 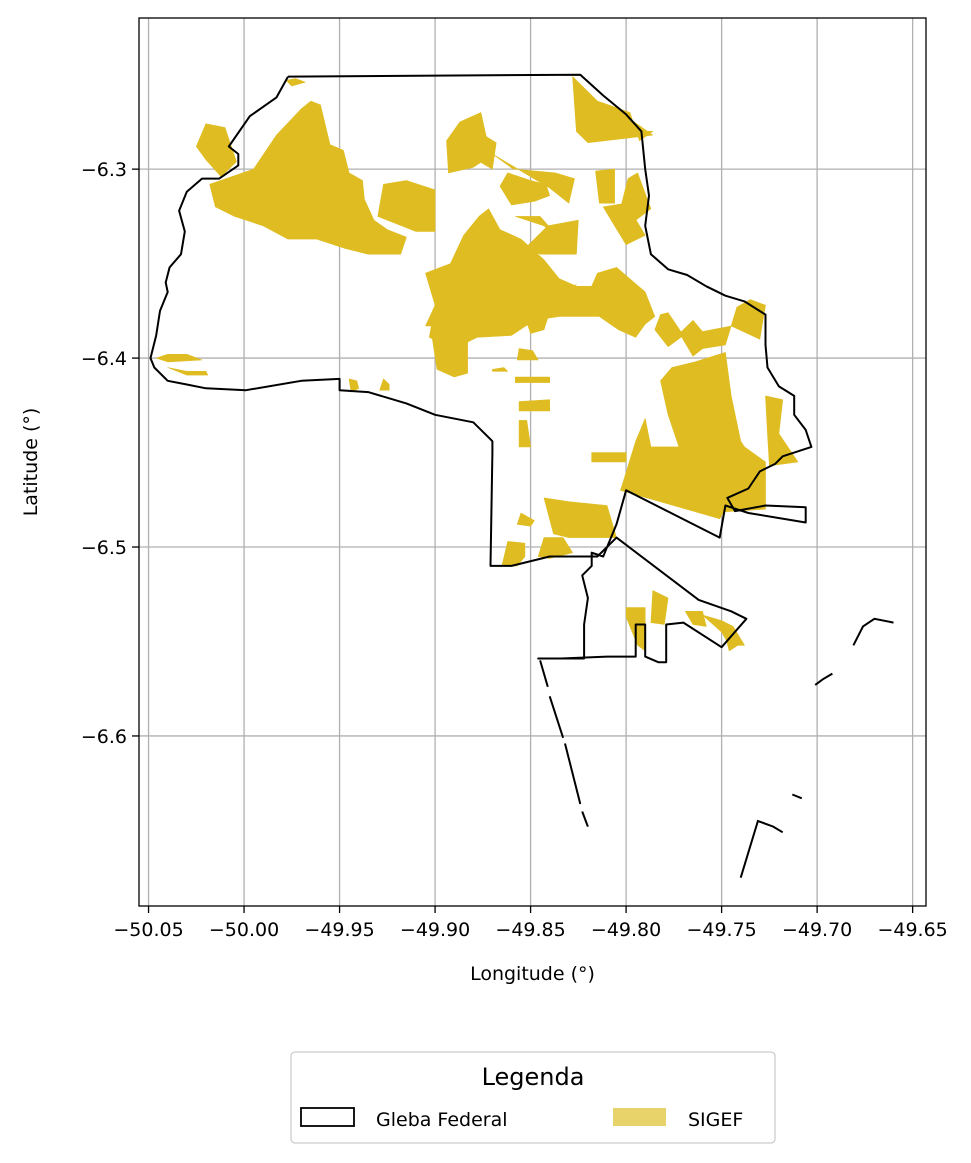 I want to click on legend-title: Legenda, so click(x=533, y=1077).